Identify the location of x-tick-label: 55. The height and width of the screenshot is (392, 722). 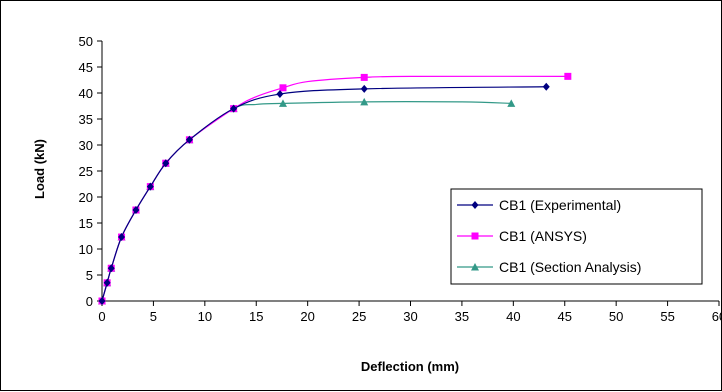
(667, 316).